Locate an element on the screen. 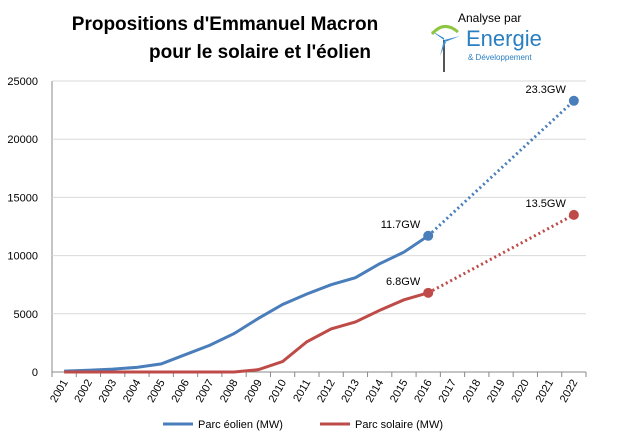 This screenshot has height=437, width=619. x-tick-label: 2016 is located at coordinates (423, 391).